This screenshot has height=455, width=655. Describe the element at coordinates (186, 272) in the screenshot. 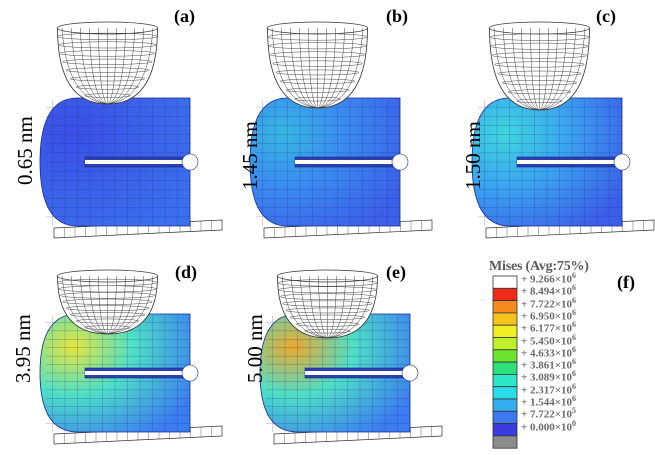

I see `panel-label-d: (d)` at that location.